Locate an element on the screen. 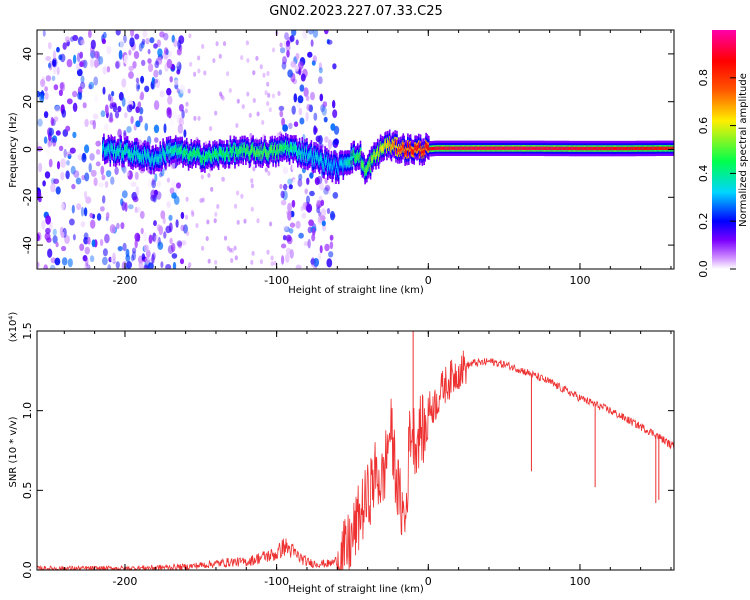 This screenshot has height=600, width=750. snr-ytick-label: 1.0 is located at coordinates (27, 411).